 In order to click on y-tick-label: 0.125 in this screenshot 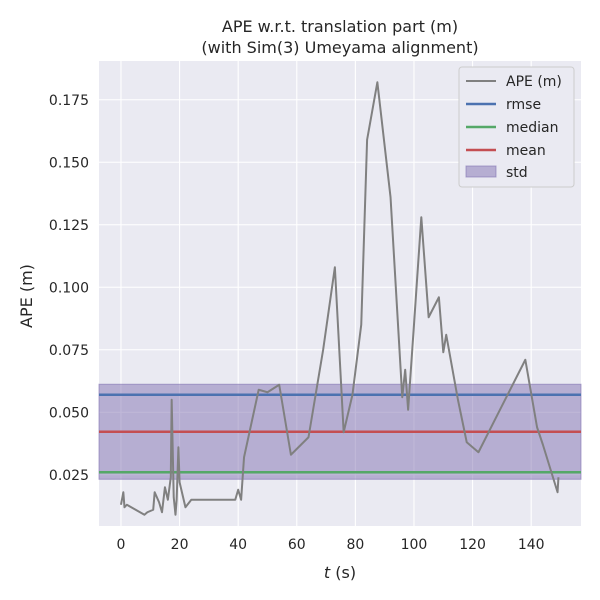, I will do `click(69, 226)`.